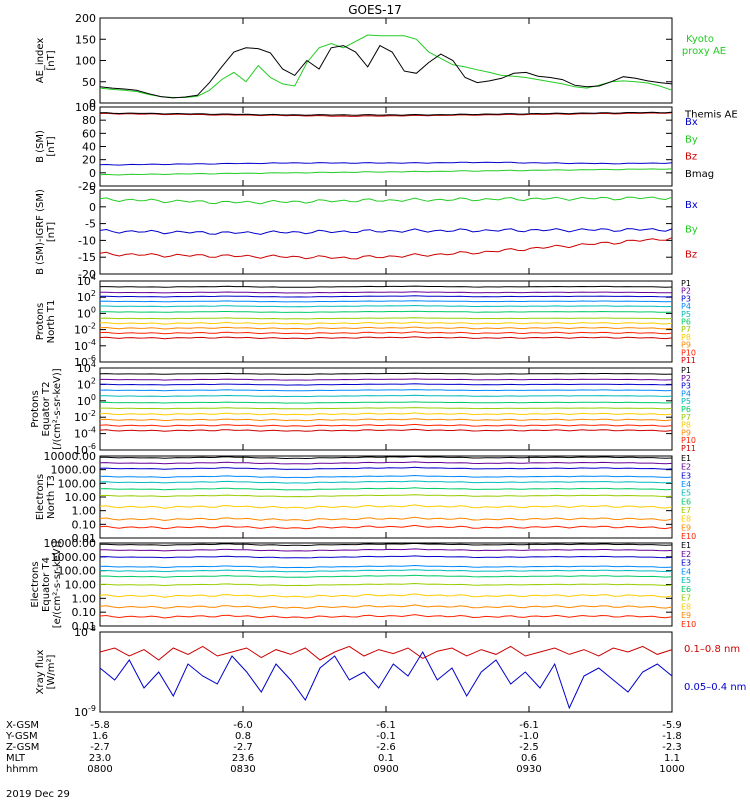 The image size is (750, 804). Describe the element at coordinates (688, 536) in the screenshot. I see `channel-label: E10` at that location.